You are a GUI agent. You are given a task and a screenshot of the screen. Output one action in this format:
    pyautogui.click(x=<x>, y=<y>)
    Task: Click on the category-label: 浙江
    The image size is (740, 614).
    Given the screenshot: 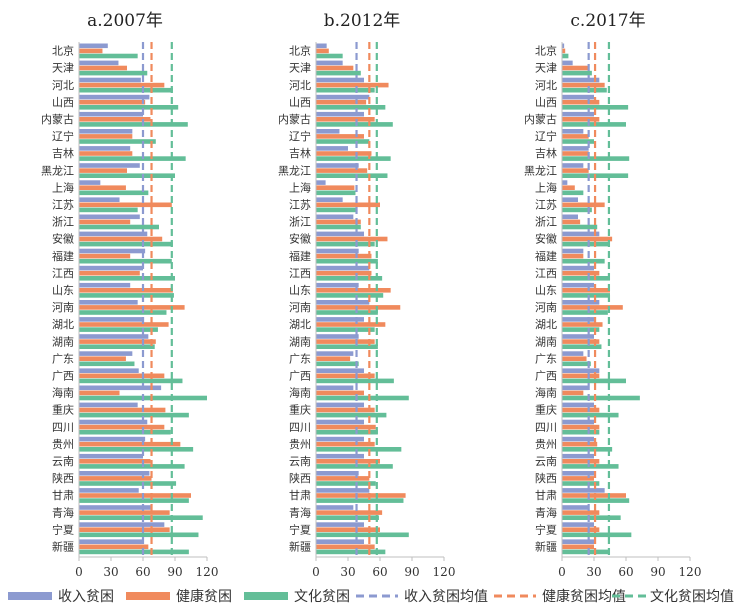 What is the action you would take?
    pyautogui.click(x=63, y=222)
    